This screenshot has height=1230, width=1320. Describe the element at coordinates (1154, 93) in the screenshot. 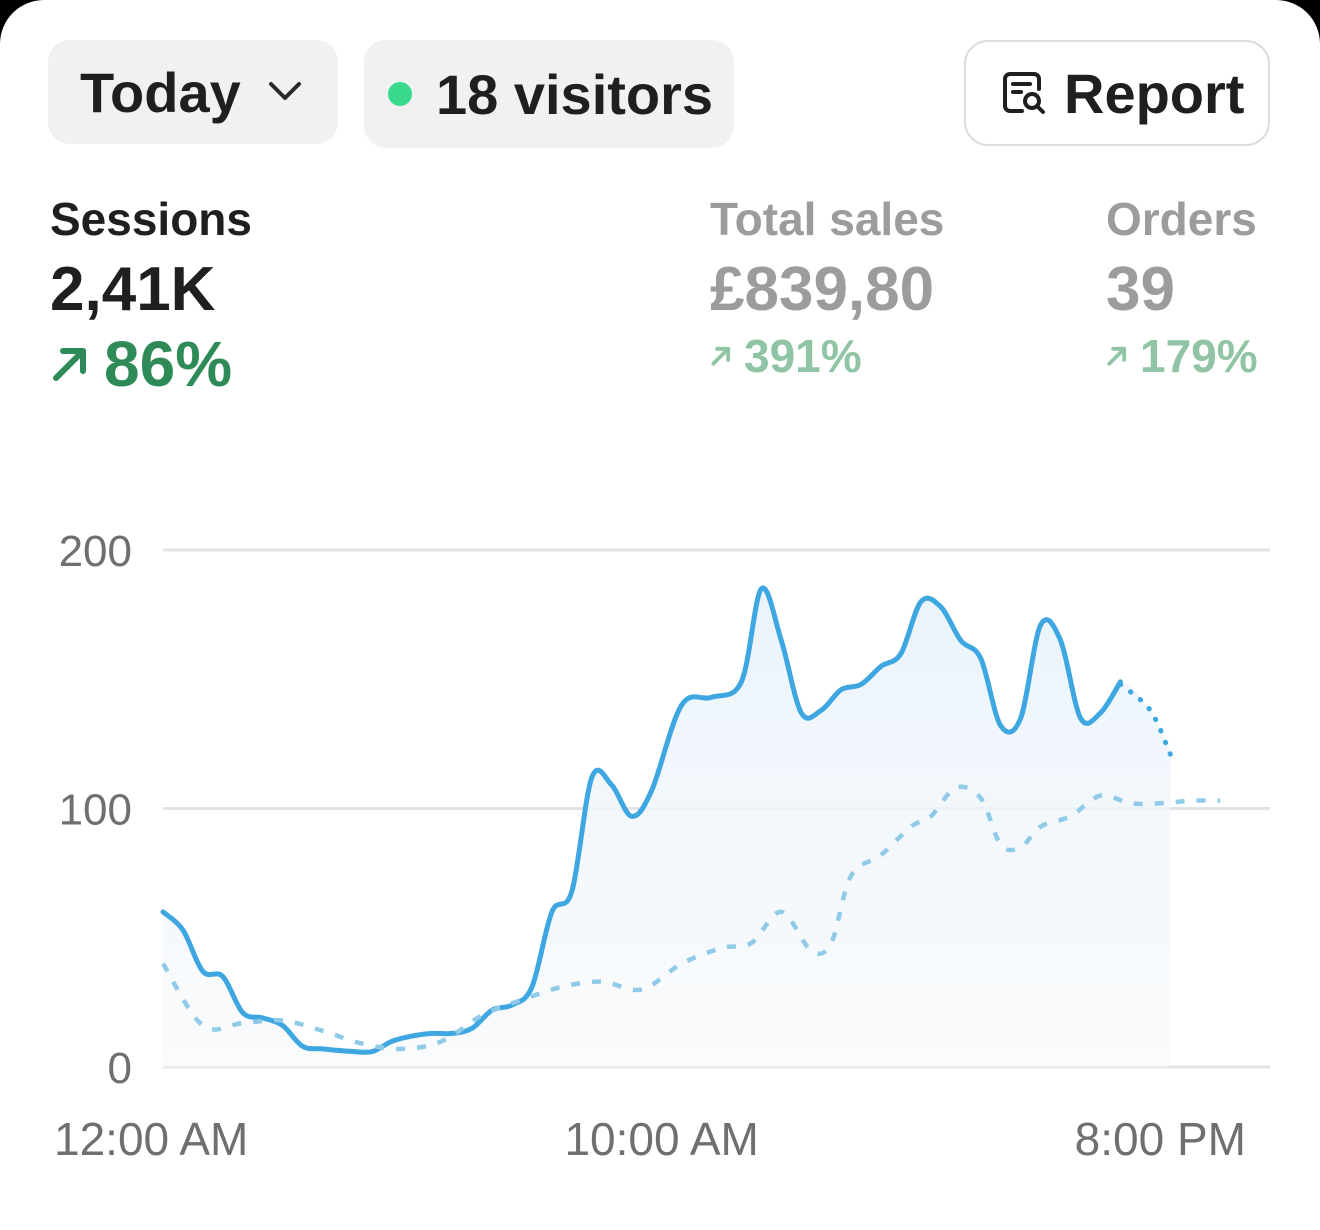

I see `report-label: Report` at that location.